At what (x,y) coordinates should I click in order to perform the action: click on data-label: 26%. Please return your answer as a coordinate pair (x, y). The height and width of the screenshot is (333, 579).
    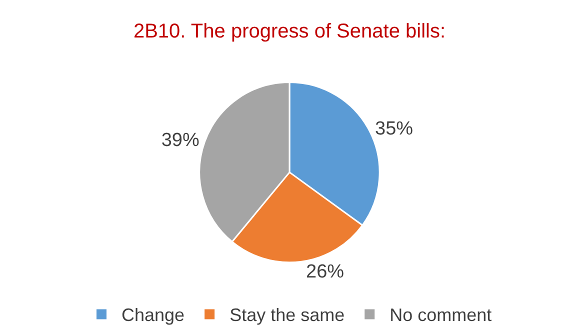
    Looking at the image, I should click on (325, 272).